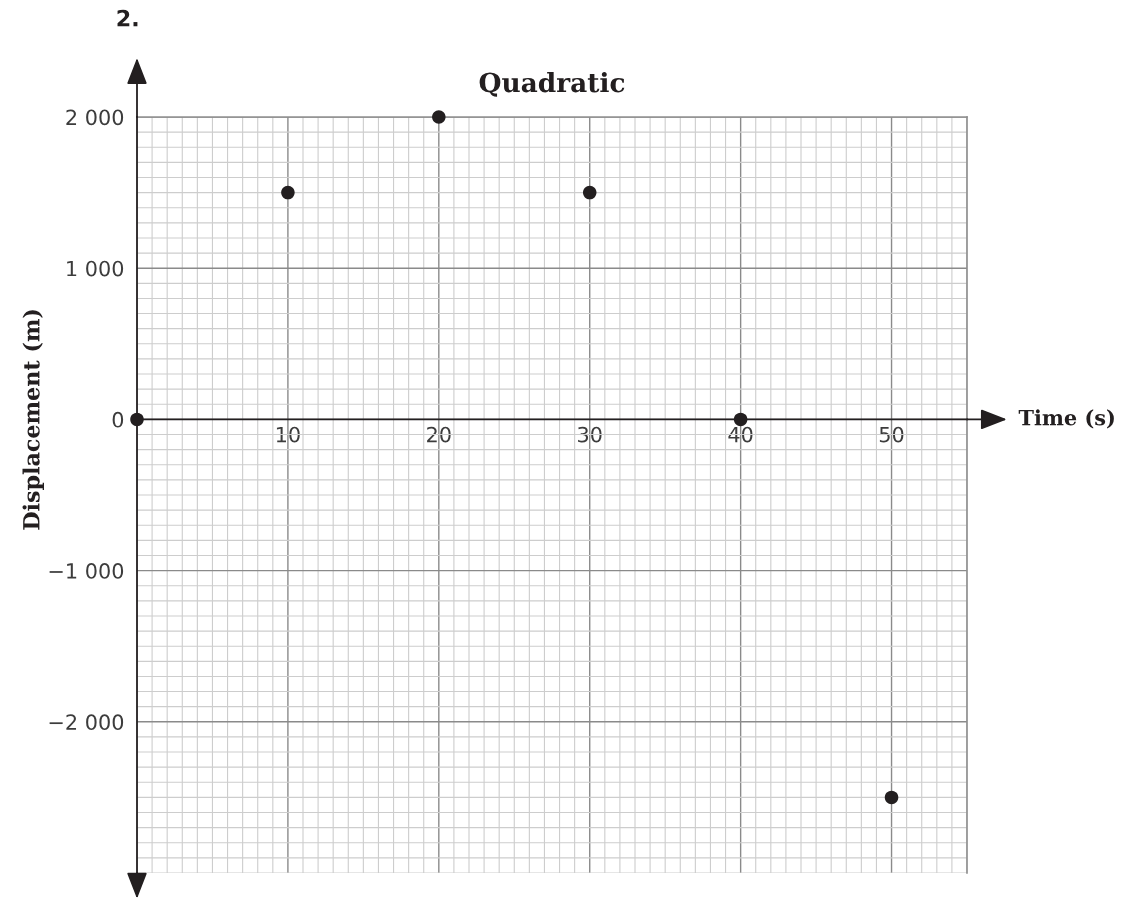 The width and height of the screenshot is (1135, 915). Describe the element at coordinates (1066, 419) in the screenshot. I see `x-axis-title: Time (s)` at that location.